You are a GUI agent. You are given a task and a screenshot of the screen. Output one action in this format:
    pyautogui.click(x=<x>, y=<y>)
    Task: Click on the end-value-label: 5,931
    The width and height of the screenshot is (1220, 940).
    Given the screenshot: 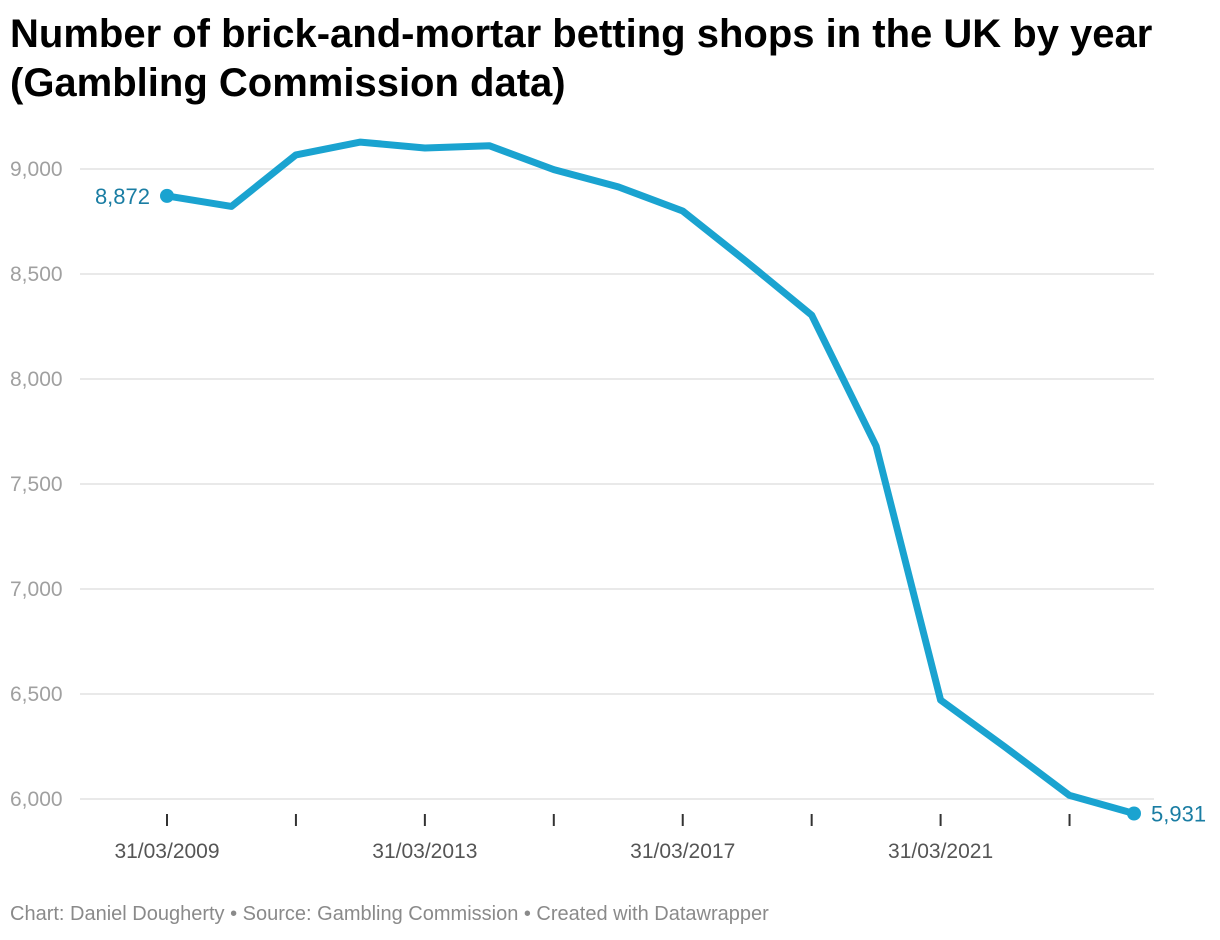 What is the action you would take?
    pyautogui.click(x=1178, y=813)
    